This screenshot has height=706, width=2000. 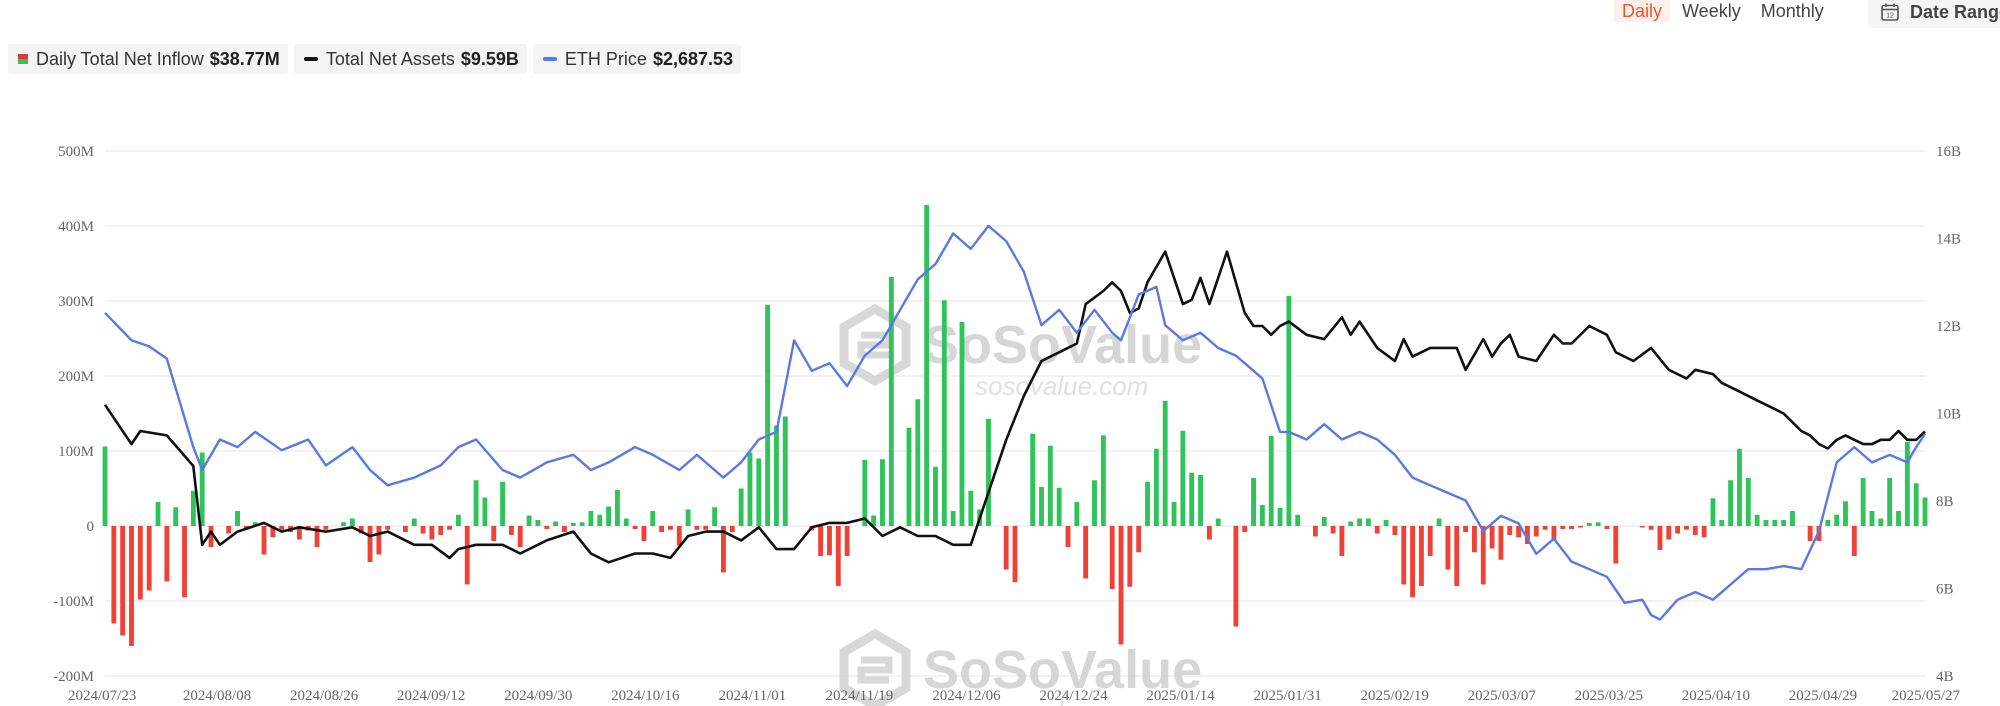 I want to click on x-axis-tick-label: 2025/03/25, so click(x=1609, y=696).